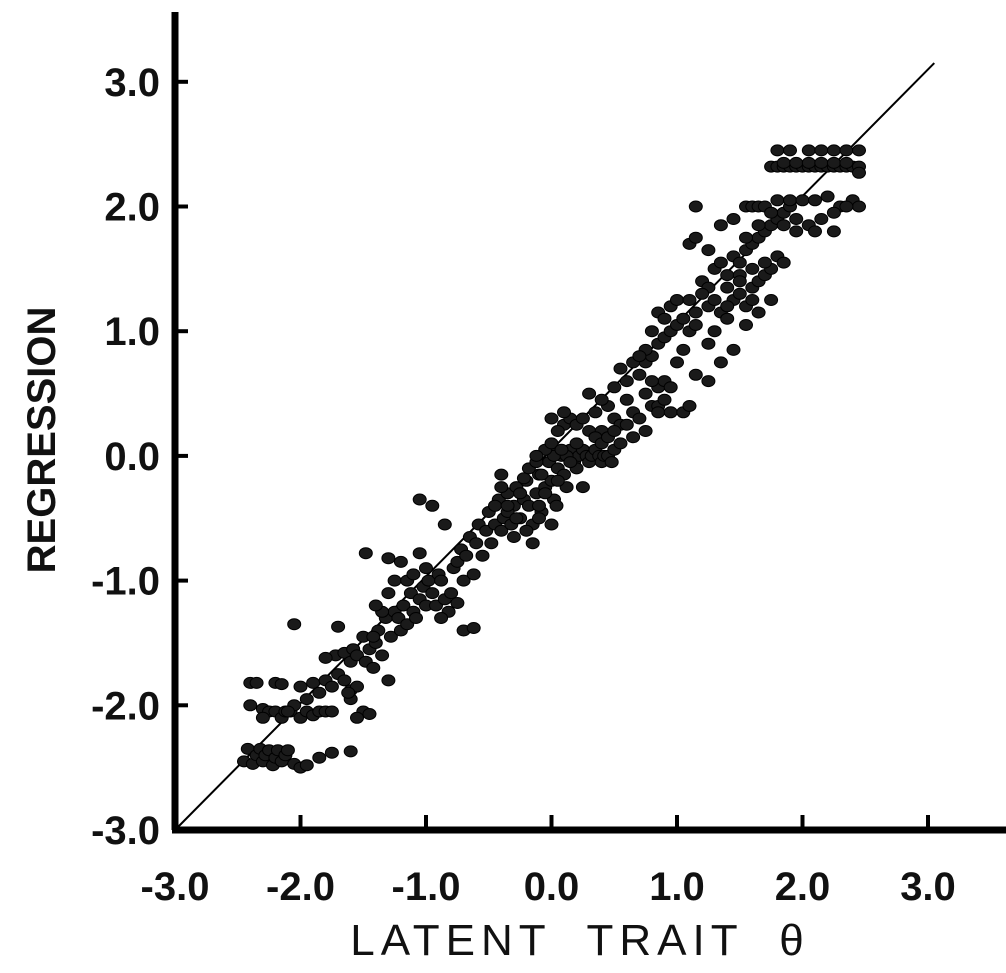  I want to click on x-tick-label: -3.0, so click(175, 887).